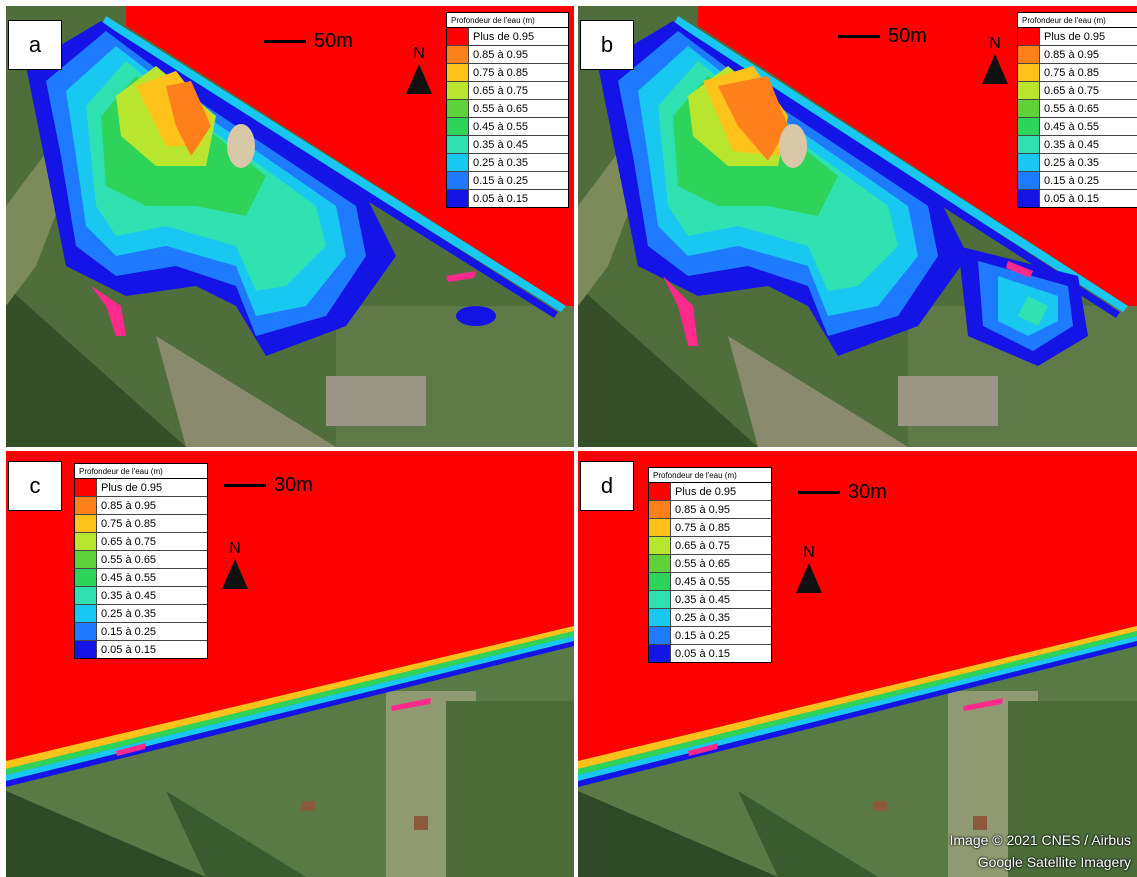 The image size is (1137, 877). I want to click on scale-bar: 30m, so click(842, 492).